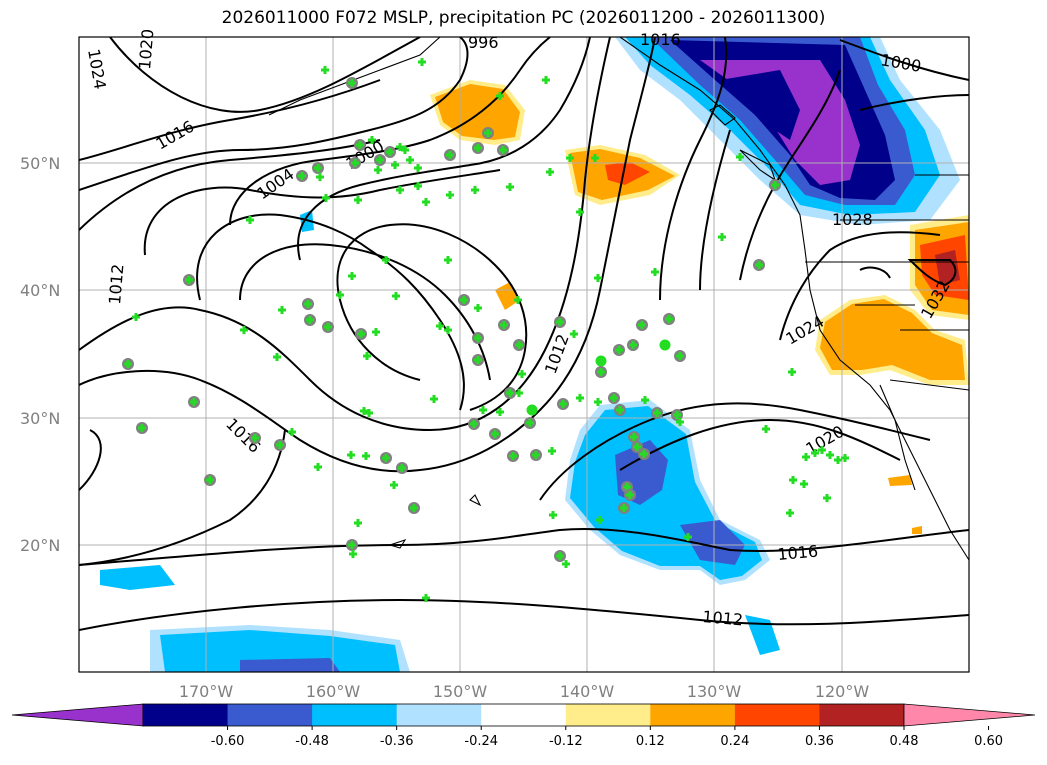 Image resolution: width=1047 pixels, height=765 pixels. Describe the element at coordinates (116, 284) in the screenshot. I see `isobar-label: 1012` at that location.